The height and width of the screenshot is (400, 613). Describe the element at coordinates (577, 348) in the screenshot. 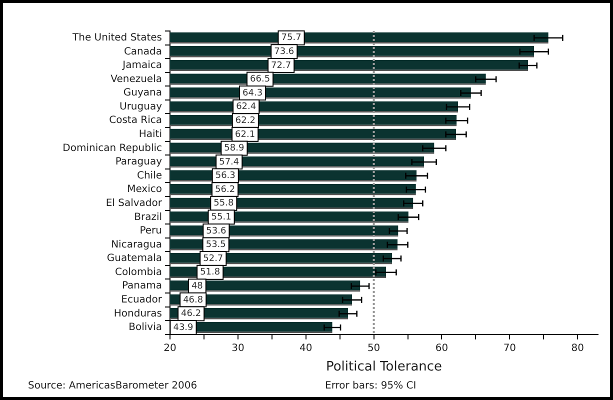

I see `x-tick-label: 80` at that location.